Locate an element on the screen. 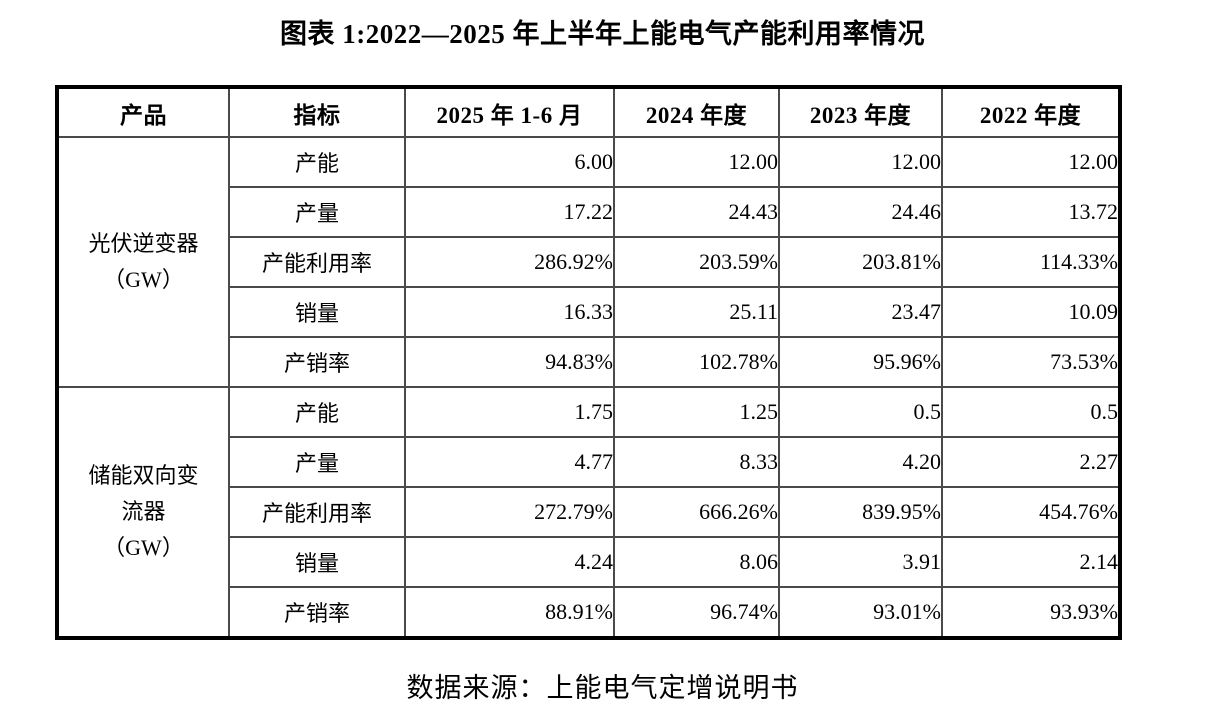 Image resolution: width=1205 pixels, height=715 pixels. value-cell: 102.78% is located at coordinates (696, 362).